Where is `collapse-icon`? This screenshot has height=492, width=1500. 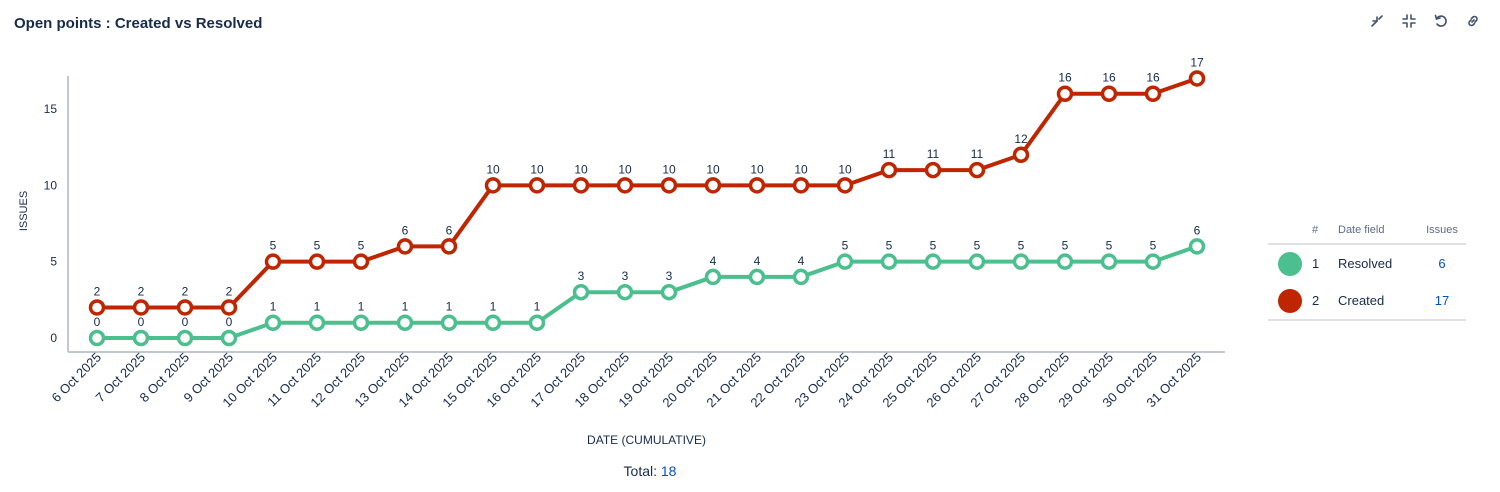 collapse-icon is located at coordinates (1409, 23).